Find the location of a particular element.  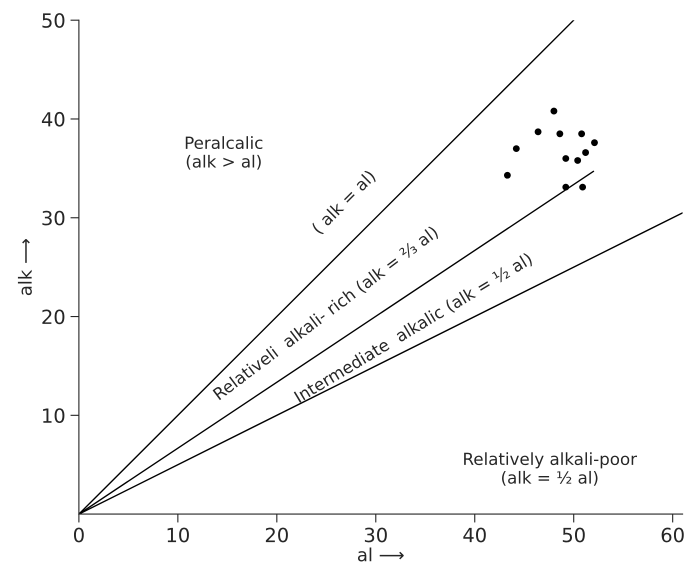

y-axis-title: alk ⟶ is located at coordinates (25, 267).